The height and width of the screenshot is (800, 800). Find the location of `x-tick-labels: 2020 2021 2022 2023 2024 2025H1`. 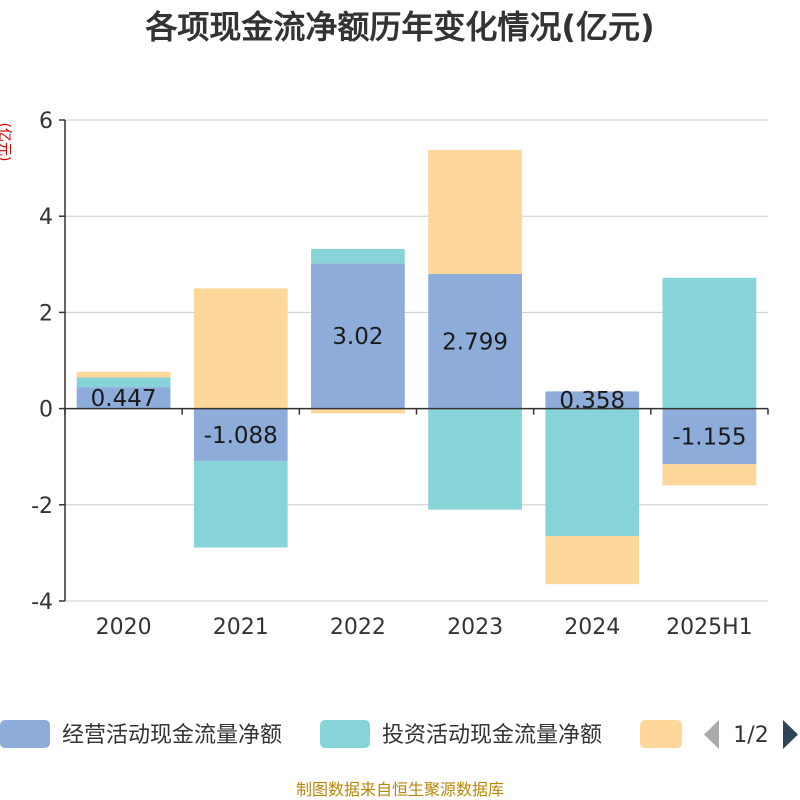

x-tick-labels: 2020 2021 2022 2023 2024 2025H1 is located at coordinates (424, 627).